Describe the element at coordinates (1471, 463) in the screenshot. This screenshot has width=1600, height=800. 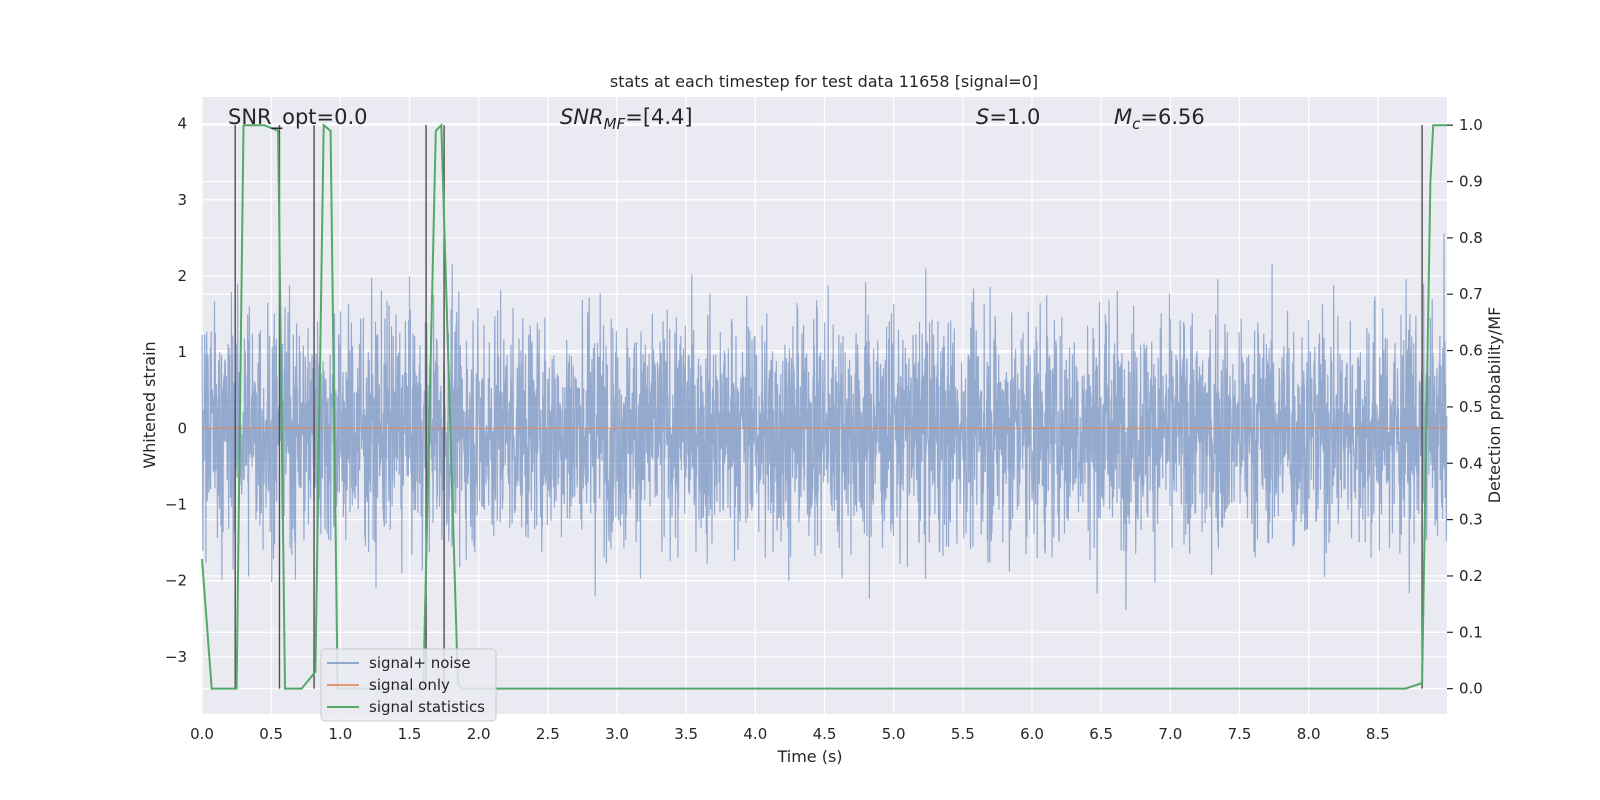
I see `y2-tick-label: 0.4` at that location.